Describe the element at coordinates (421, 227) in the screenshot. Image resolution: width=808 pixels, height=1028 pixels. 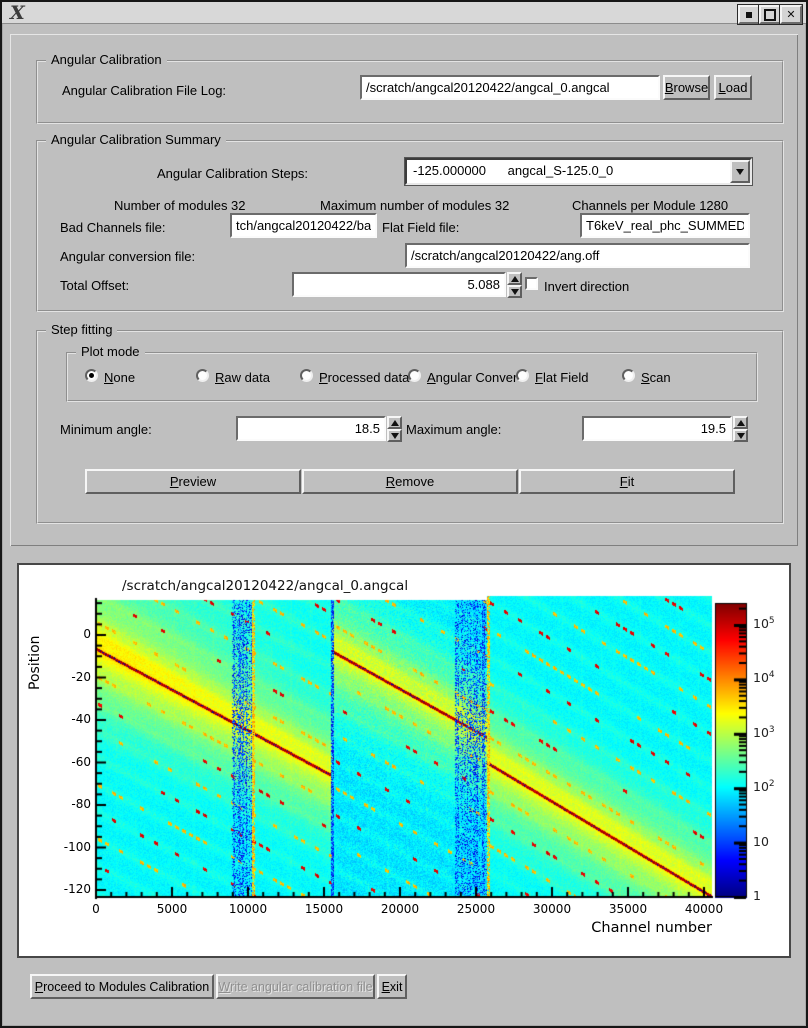
I see `flat-field-label: Flat Field file:` at that location.